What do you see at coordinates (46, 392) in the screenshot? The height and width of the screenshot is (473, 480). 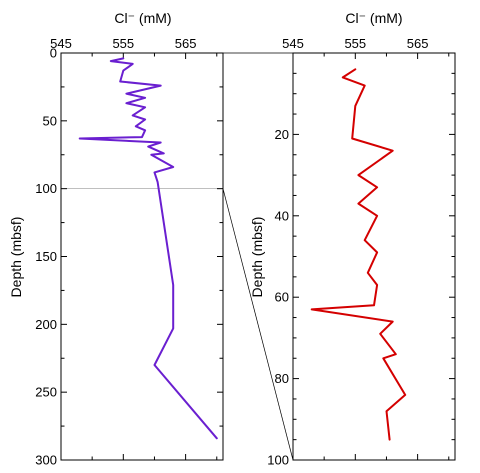 I see `left-y-tick-label: 250` at bounding box center [46, 392].